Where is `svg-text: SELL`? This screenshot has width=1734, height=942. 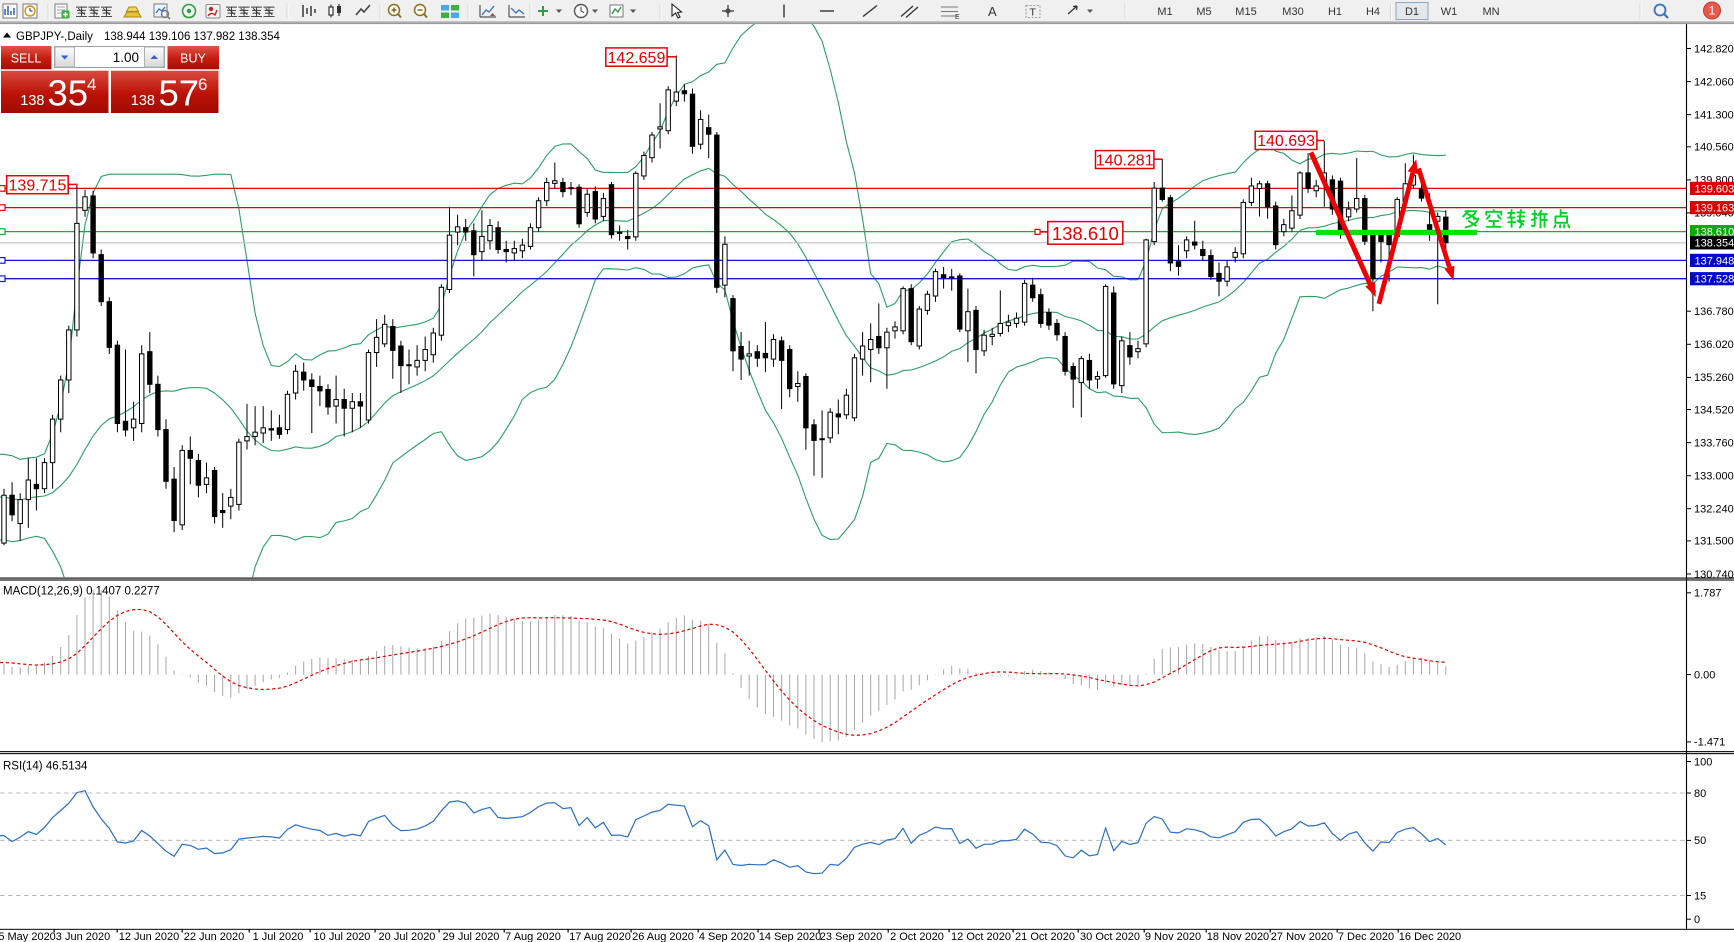 svg-text: SELL is located at coordinates (26, 59).